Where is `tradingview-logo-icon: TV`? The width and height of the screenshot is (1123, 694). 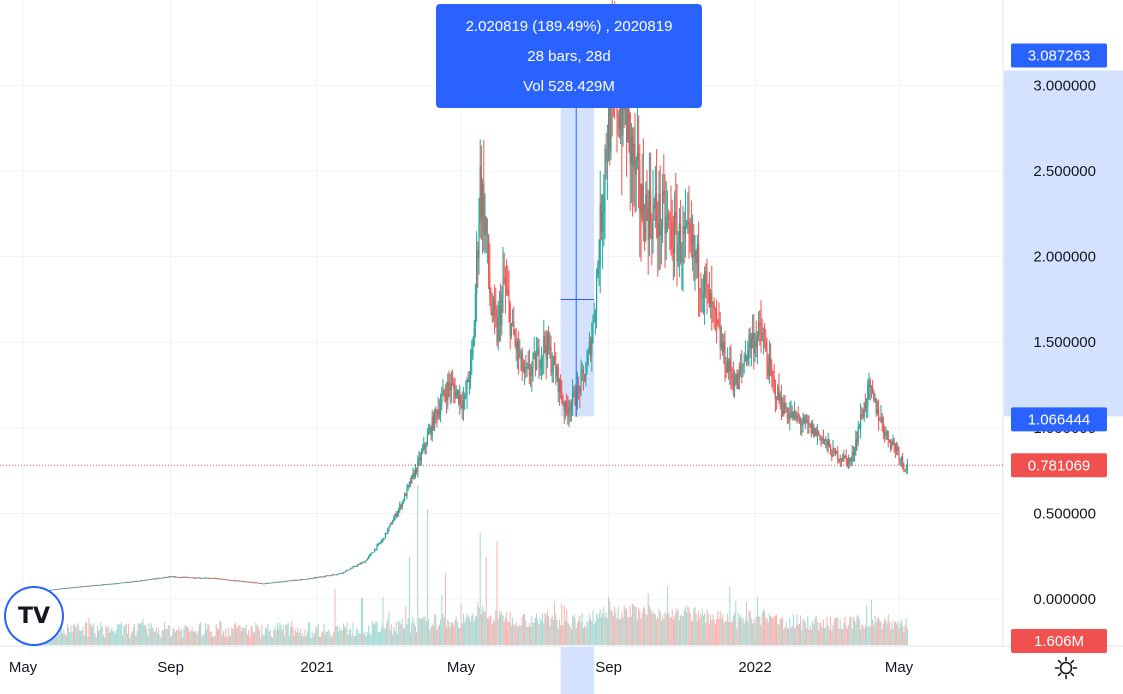
tradingview-logo-icon: TV is located at coordinates (34, 616).